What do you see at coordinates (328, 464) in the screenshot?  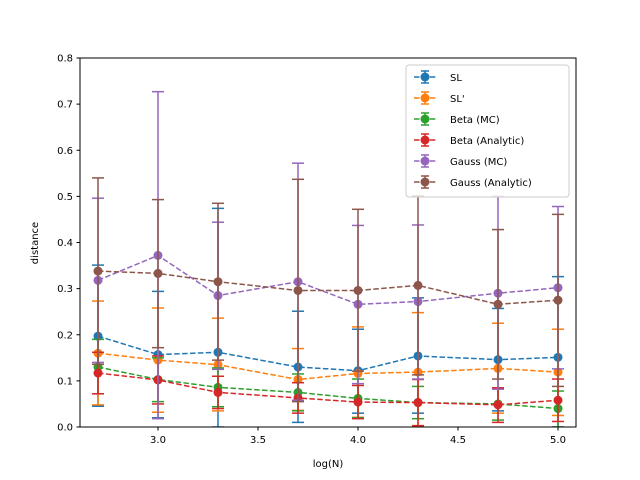 I see `x-axis-label: log(N)` at bounding box center [328, 464].